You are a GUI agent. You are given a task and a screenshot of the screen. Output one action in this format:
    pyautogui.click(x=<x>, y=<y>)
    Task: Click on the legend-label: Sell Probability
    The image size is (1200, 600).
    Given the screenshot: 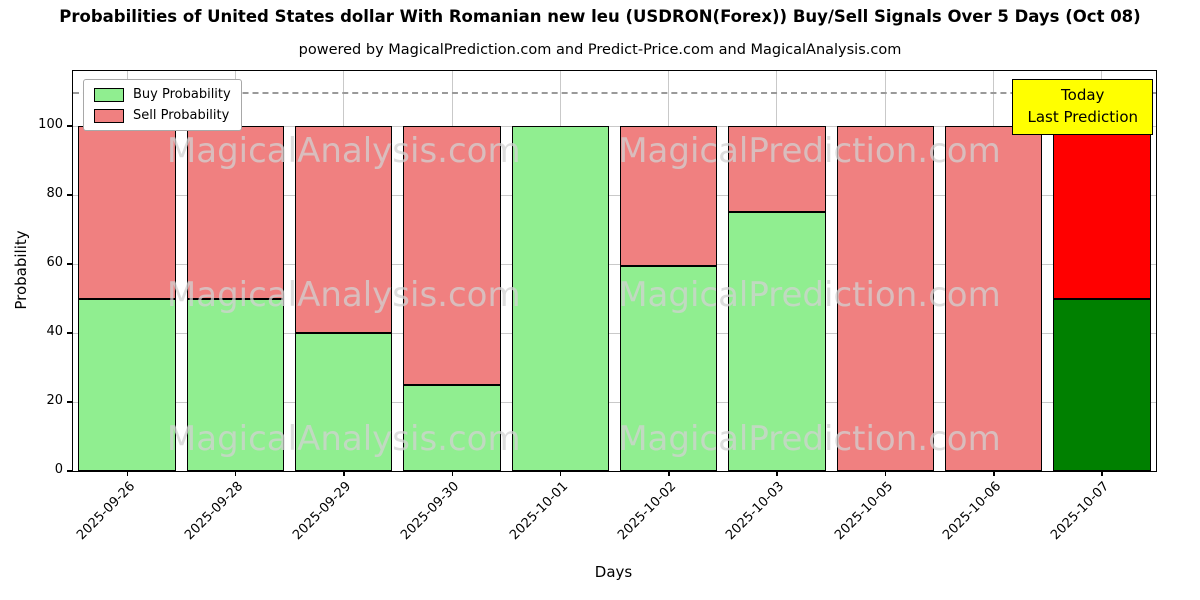 What is the action you would take?
    pyautogui.click(x=181, y=115)
    